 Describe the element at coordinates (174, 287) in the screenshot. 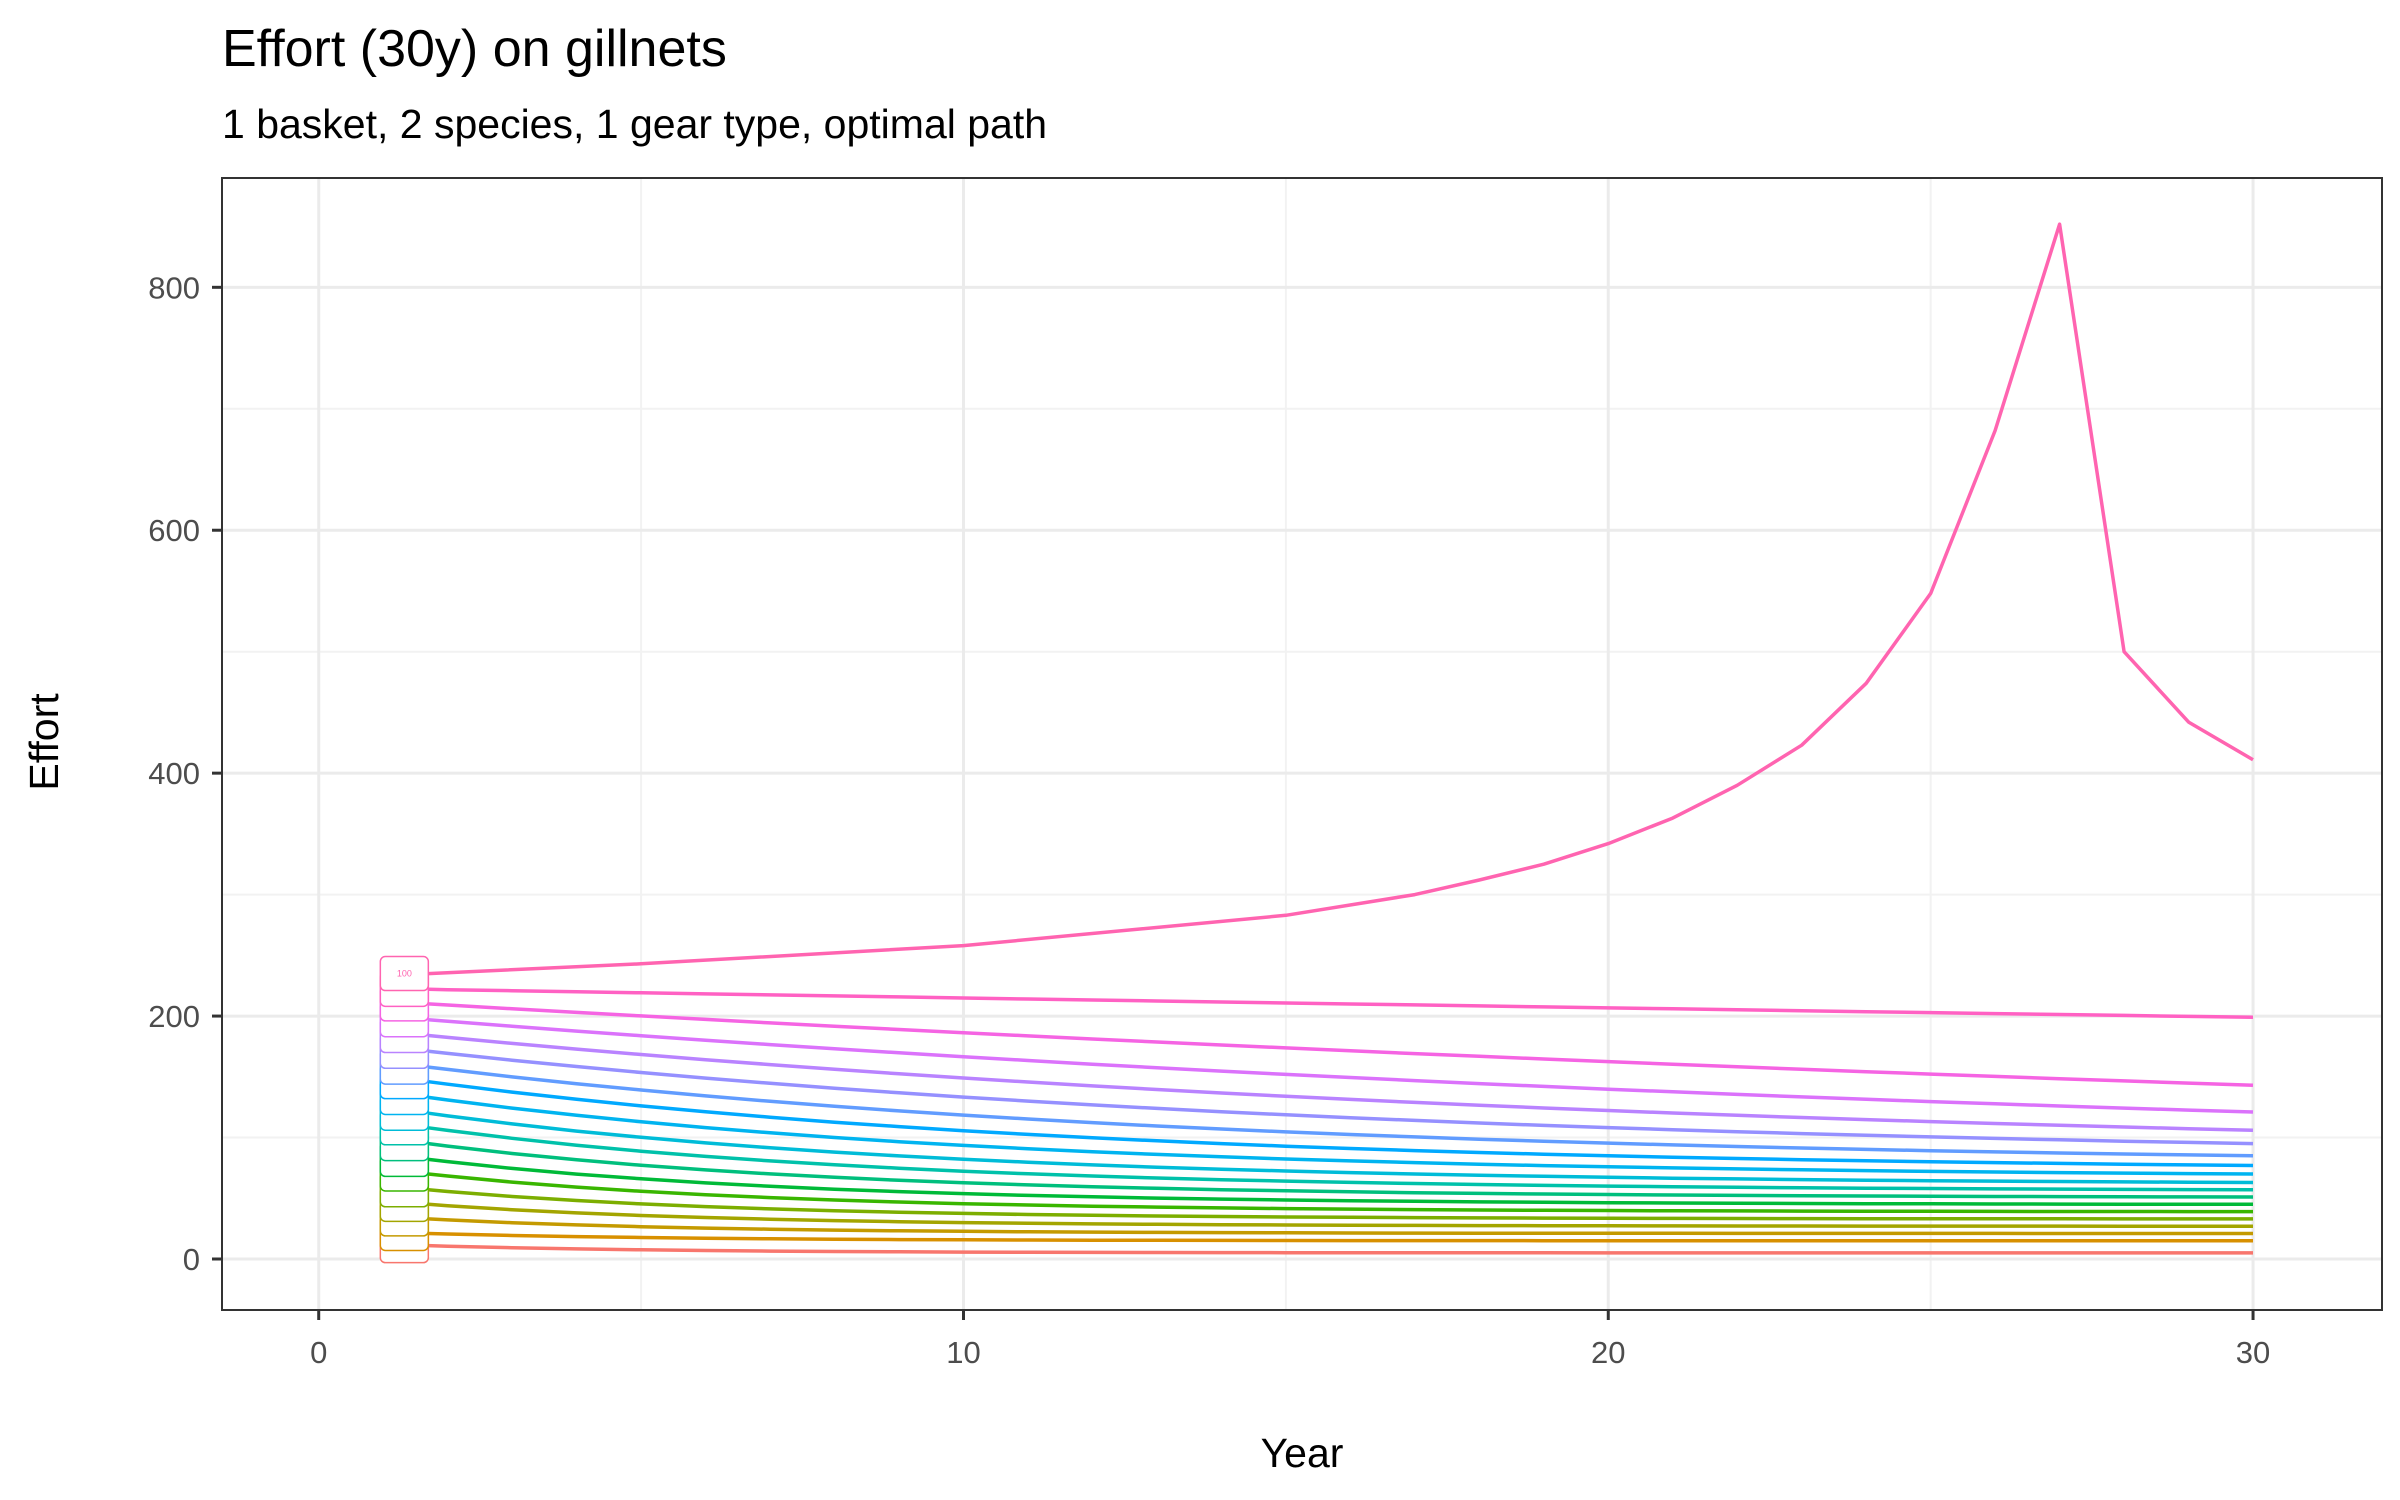

I see `y-tick-label: 800` at that location.